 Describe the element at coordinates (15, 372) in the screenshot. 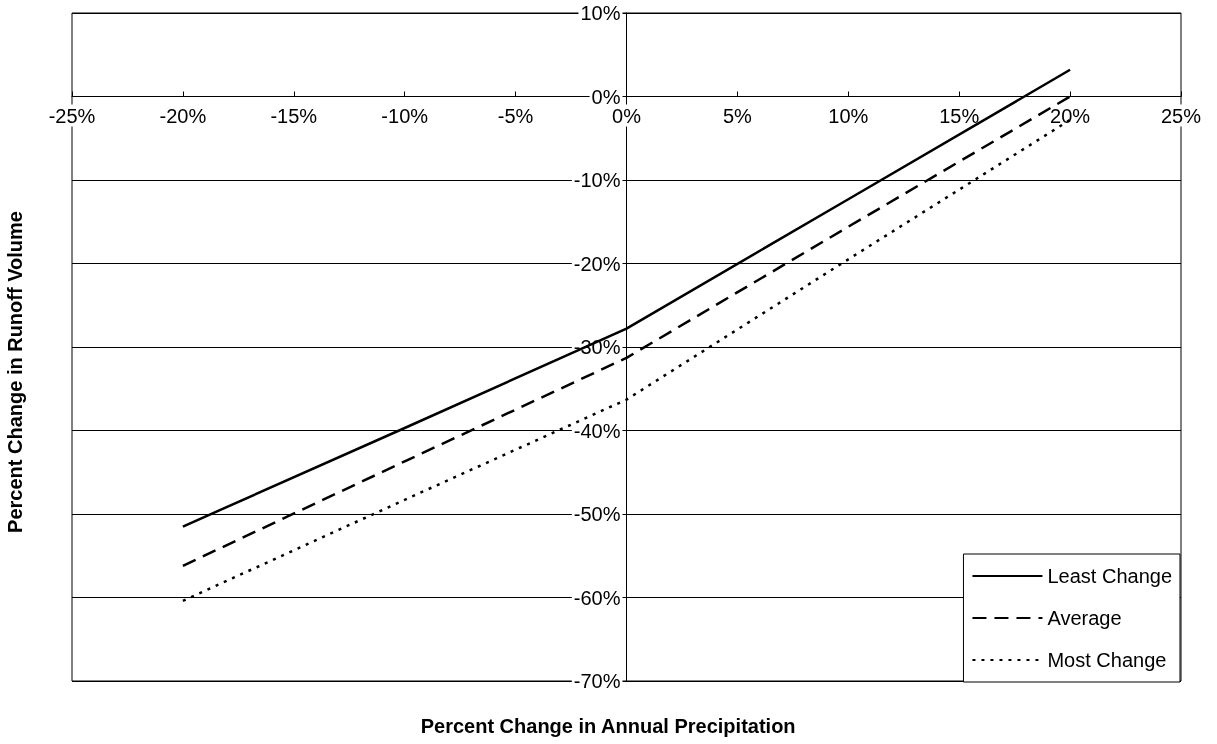

I see `y-axis-title: Percent Change in Runoff Volume` at that location.